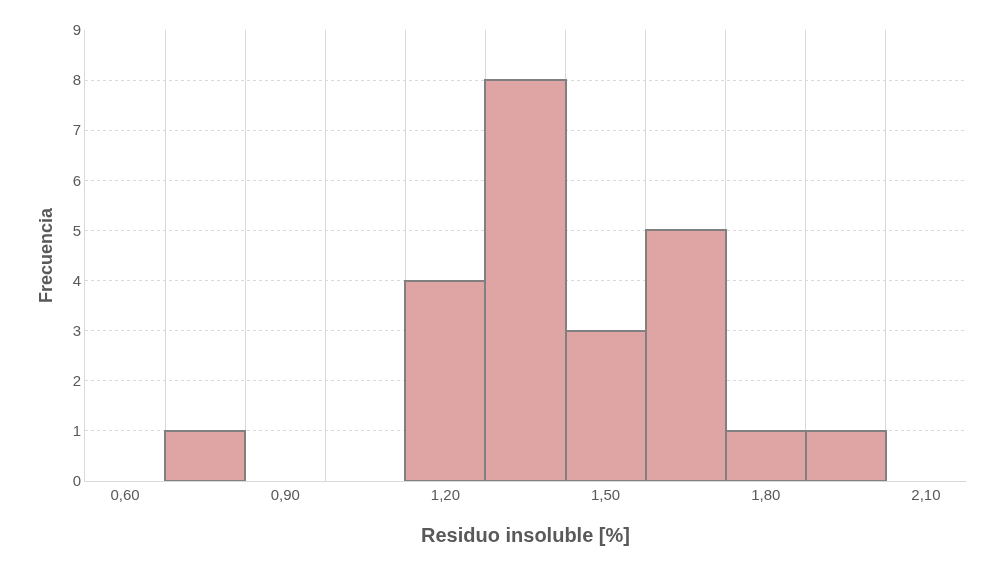  Describe the element at coordinates (76, 381) in the screenshot. I see `y-tick-label: 2` at that location.